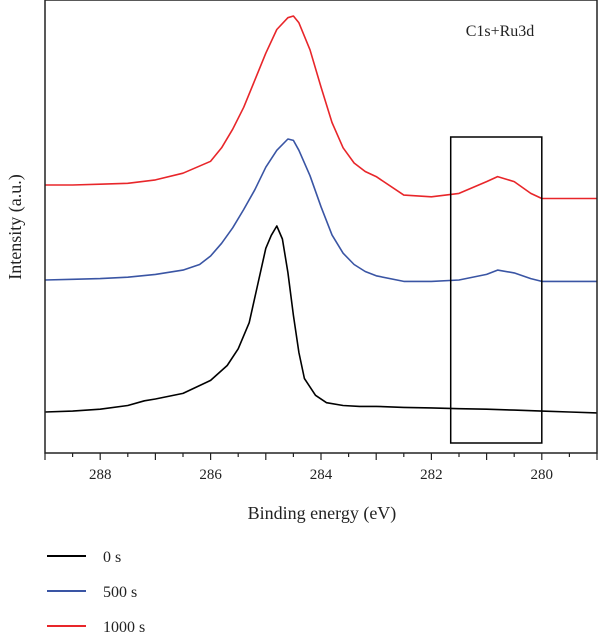 The image size is (600, 640). I want to click on annotation-label: C1s+Ru3d, so click(500, 31).